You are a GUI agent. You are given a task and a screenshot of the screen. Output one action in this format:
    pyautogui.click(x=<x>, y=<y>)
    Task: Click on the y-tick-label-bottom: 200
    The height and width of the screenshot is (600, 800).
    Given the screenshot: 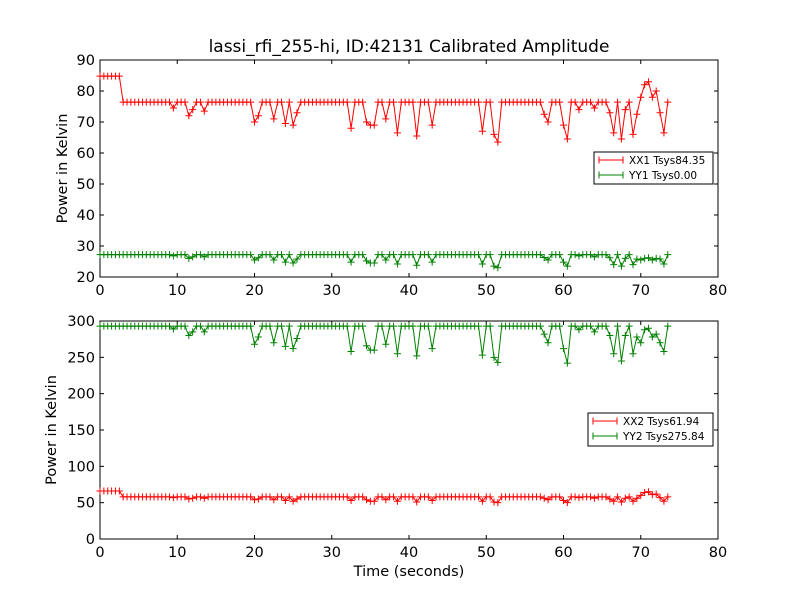 What is the action you would take?
    pyautogui.click(x=81, y=395)
    